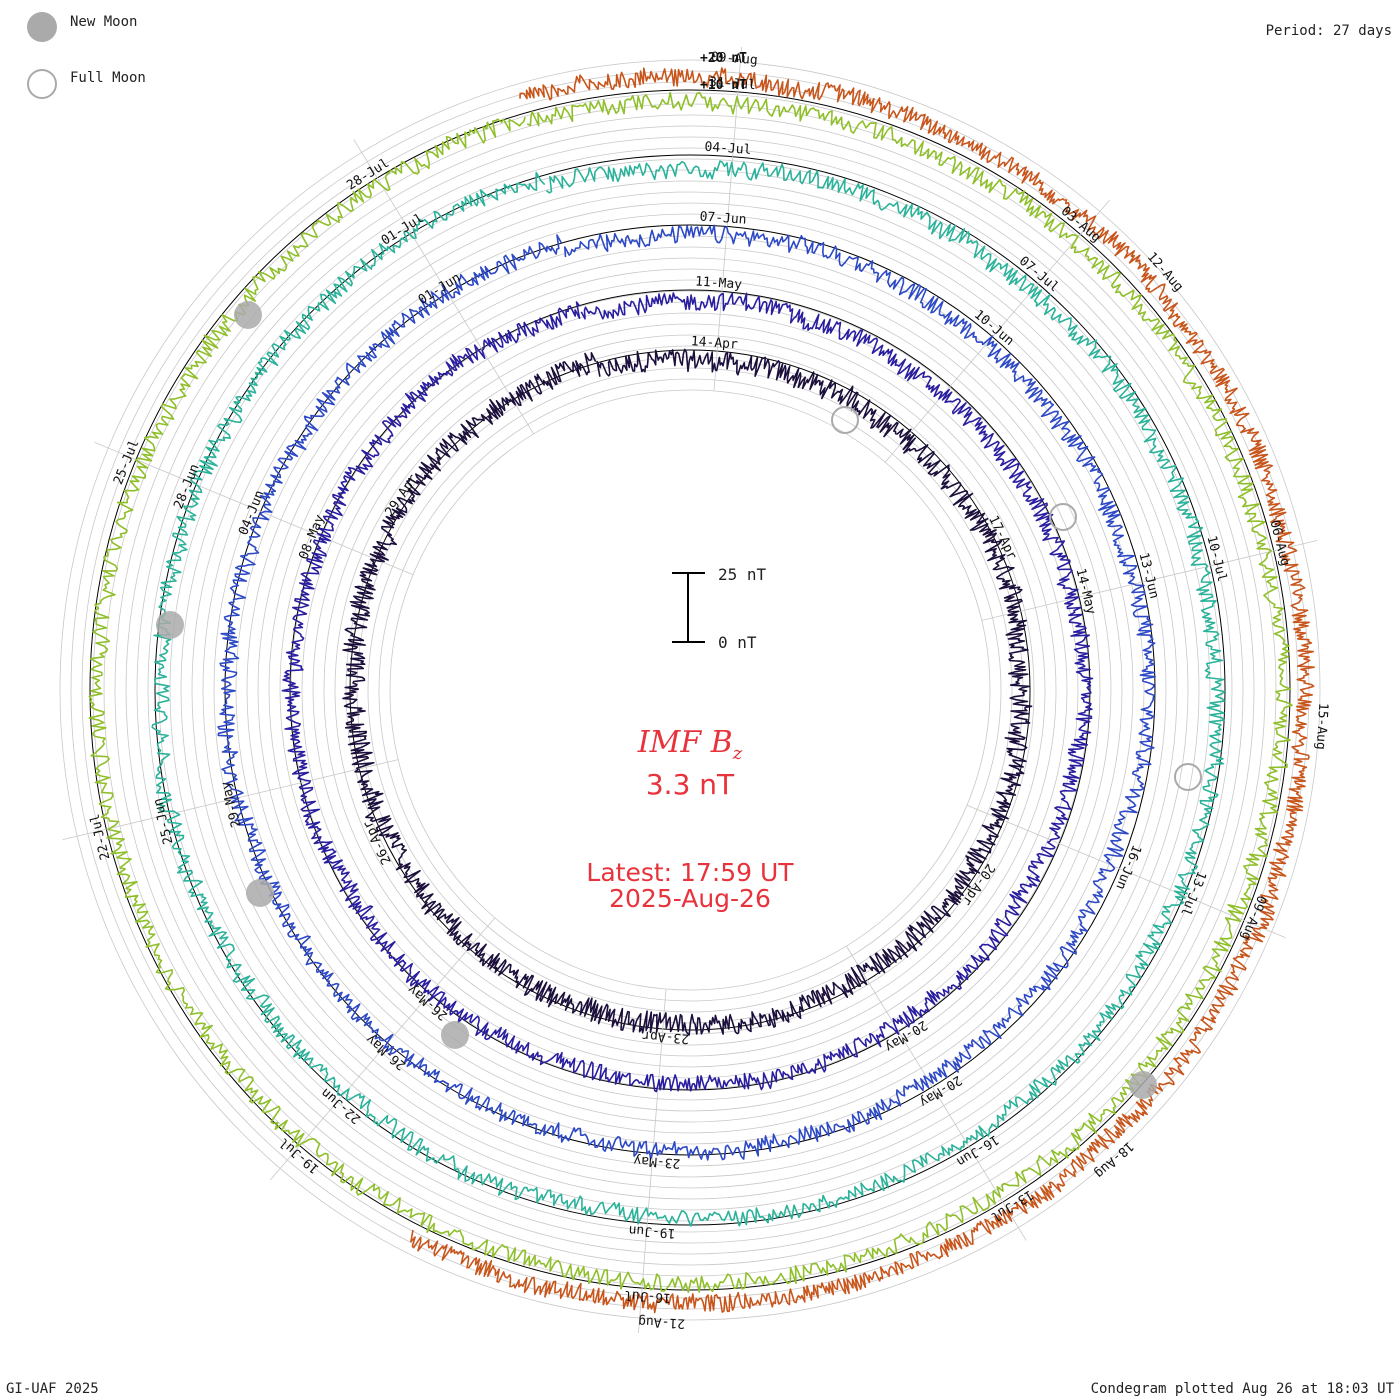 The height and width of the screenshot is (1400, 1400). Describe the element at coordinates (42, 84) in the screenshot. I see `full-moon-icon` at that location.